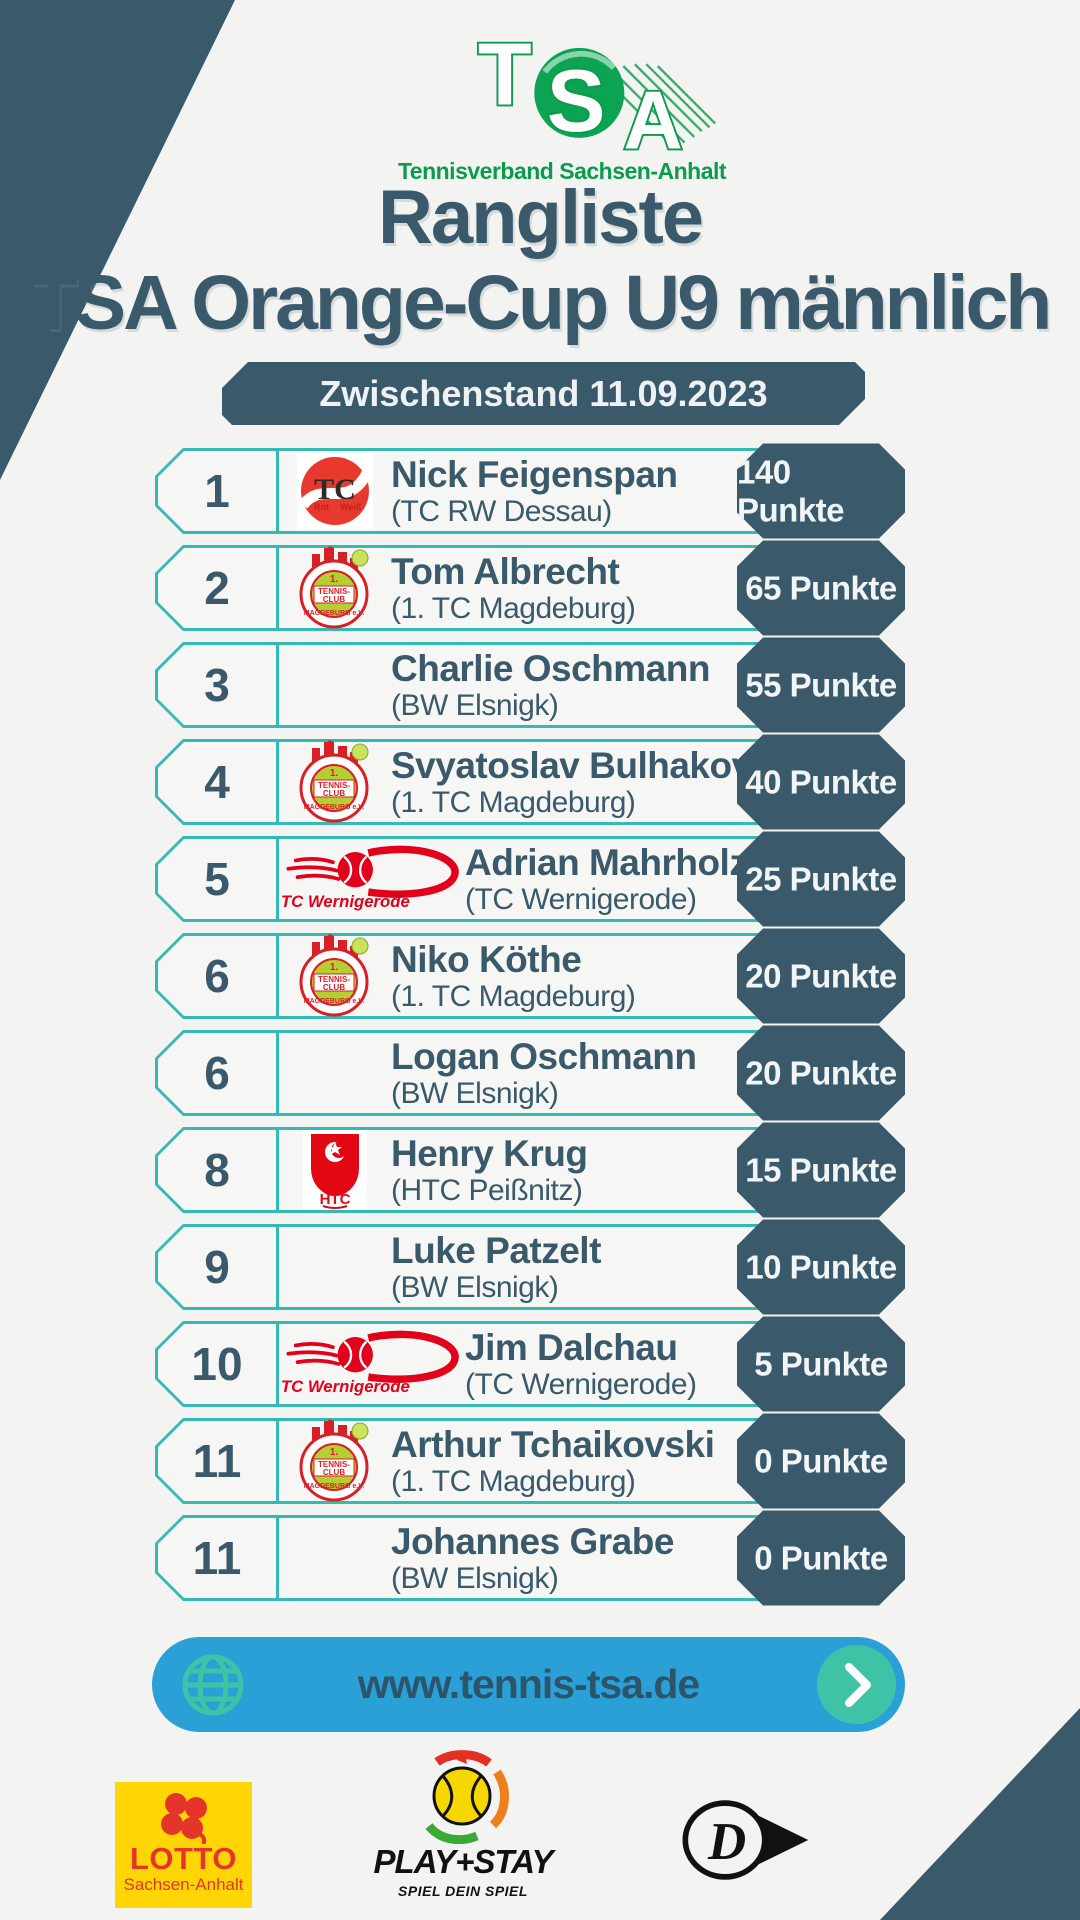  What do you see at coordinates (541, 303) in the screenshot?
I see `event-title: TSA Orange-Cup U9 männlich` at bounding box center [541, 303].